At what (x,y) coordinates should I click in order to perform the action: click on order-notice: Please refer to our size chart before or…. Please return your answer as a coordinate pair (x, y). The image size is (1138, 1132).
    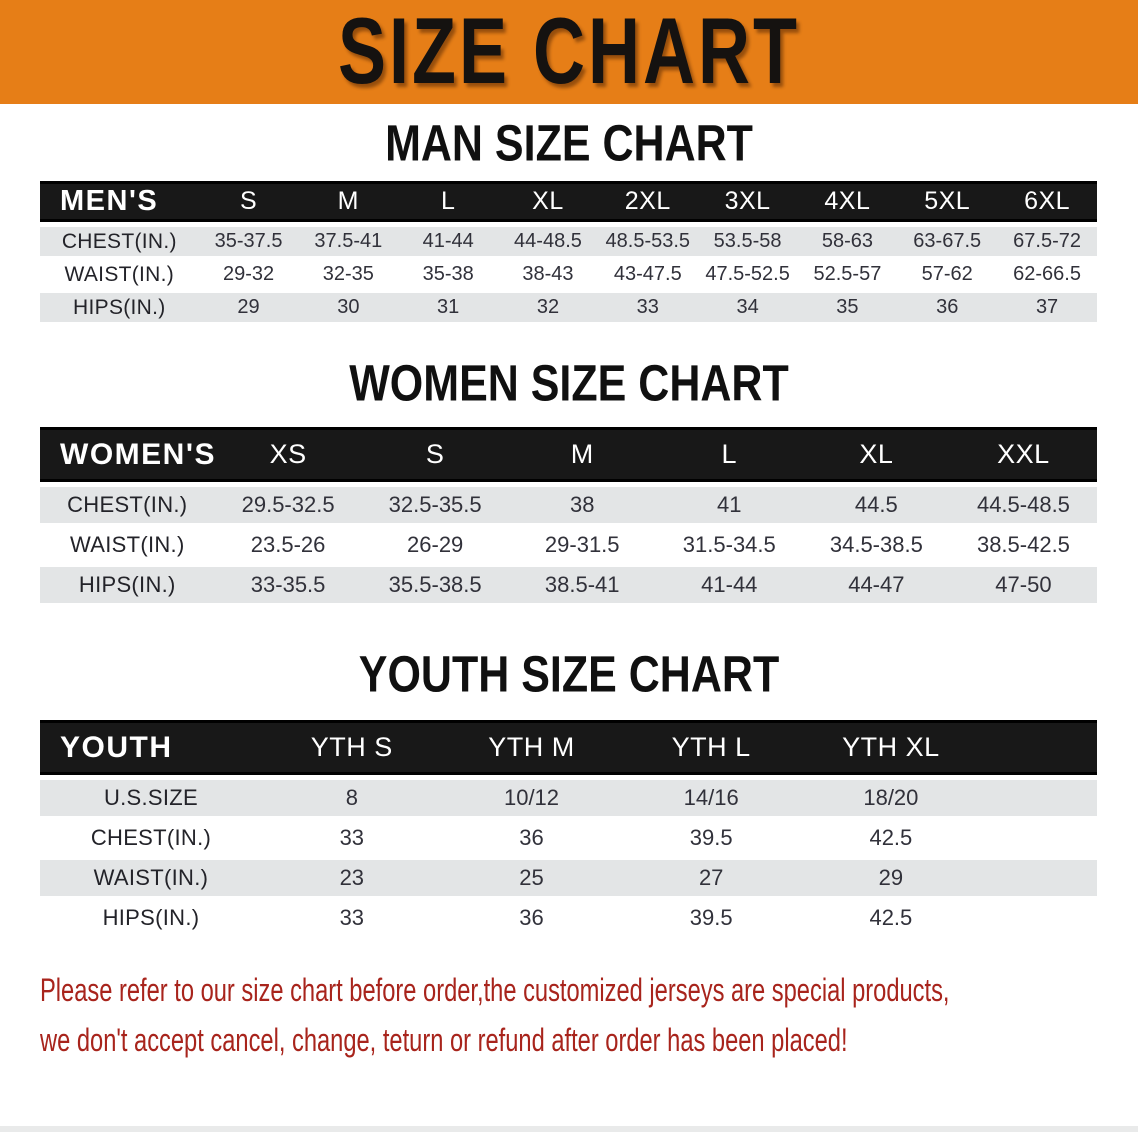
    Looking at the image, I should click on (589, 1015).